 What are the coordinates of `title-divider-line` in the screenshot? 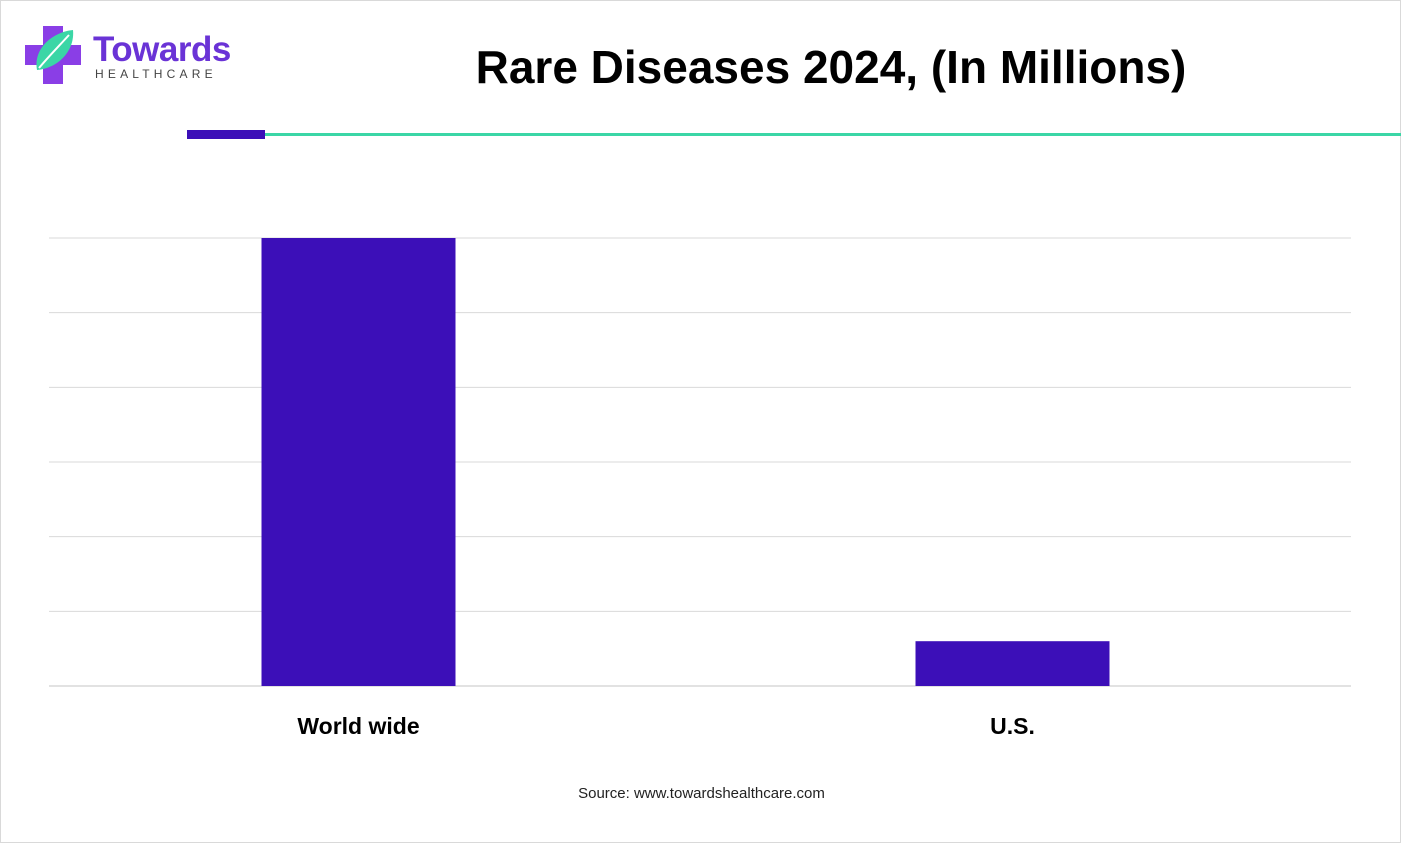 It's located at (833, 134).